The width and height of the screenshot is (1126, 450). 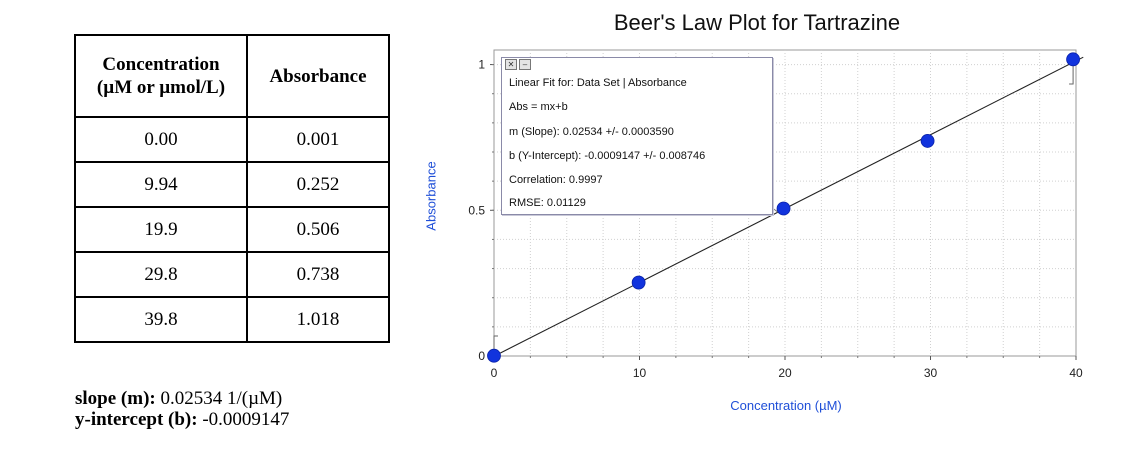 I want to click on table-row: 9.94 0.252, so click(x=232, y=184).